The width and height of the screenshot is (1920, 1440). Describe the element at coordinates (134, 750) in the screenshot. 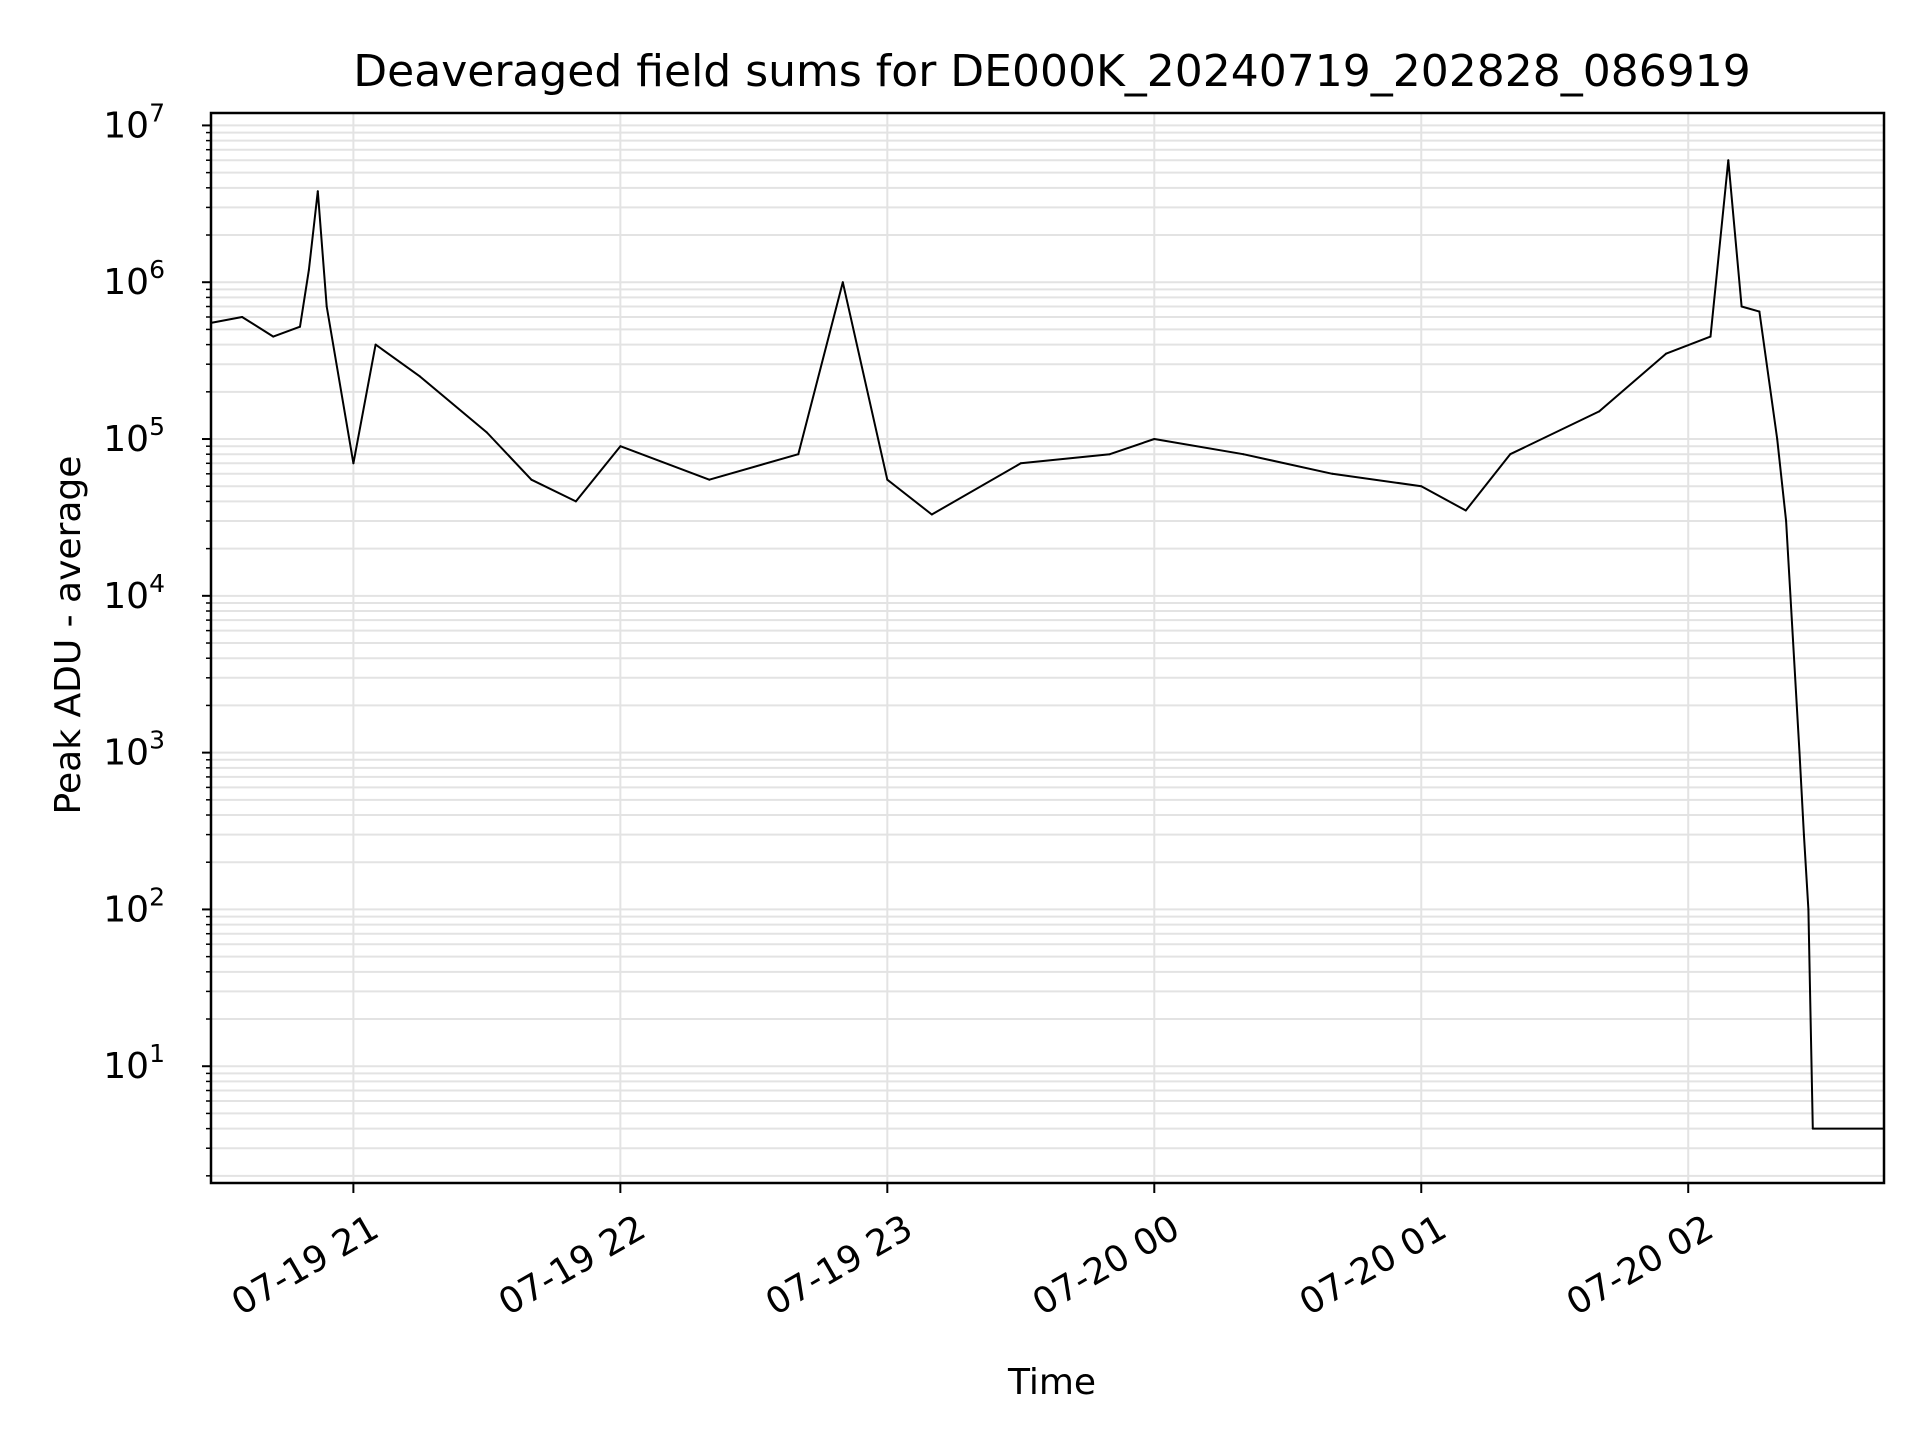

I see `y-tick-label: 10³` at that location.